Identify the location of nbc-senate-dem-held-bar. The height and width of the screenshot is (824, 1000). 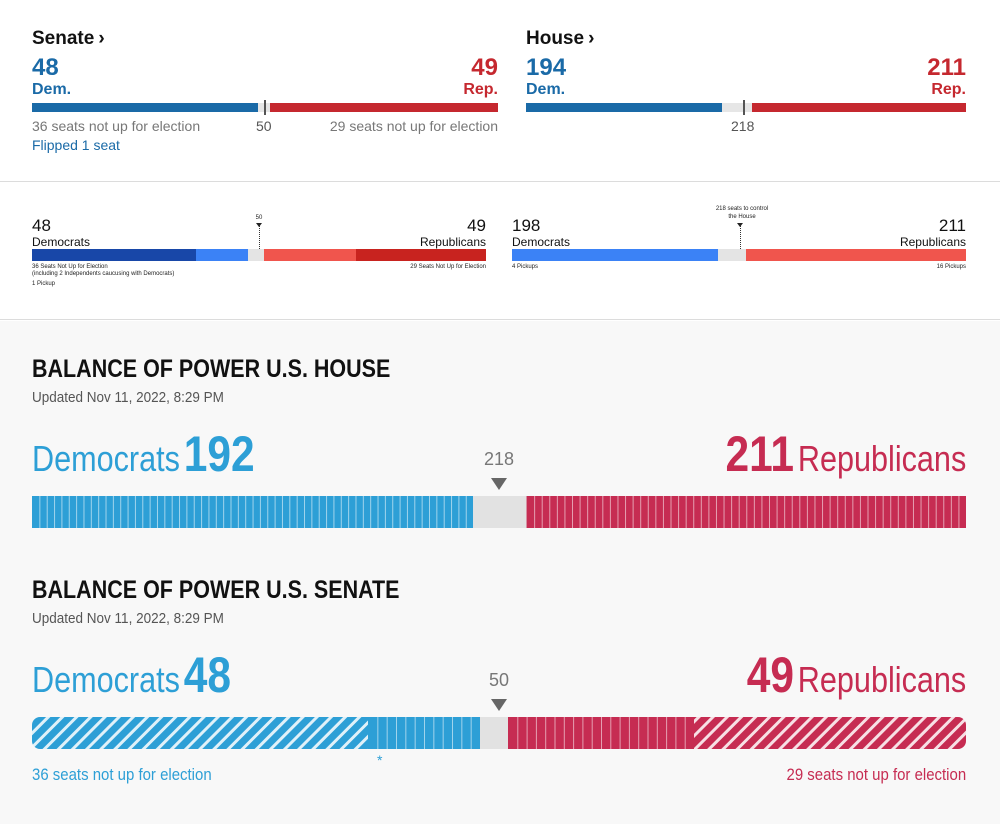
(114, 255).